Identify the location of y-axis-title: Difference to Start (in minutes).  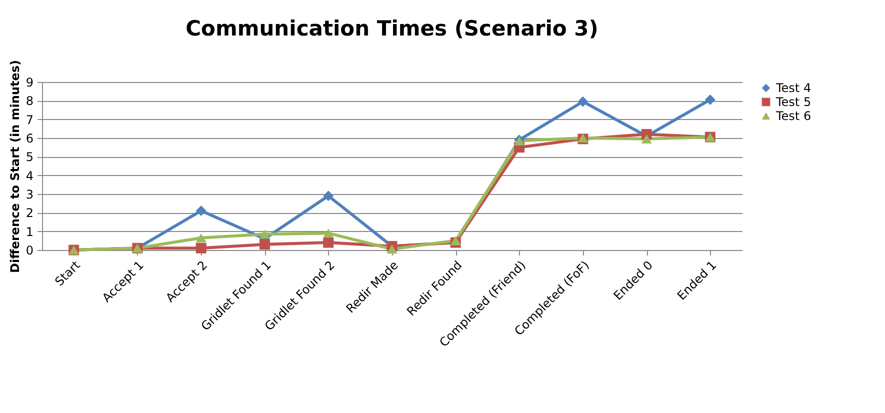
(15, 166).